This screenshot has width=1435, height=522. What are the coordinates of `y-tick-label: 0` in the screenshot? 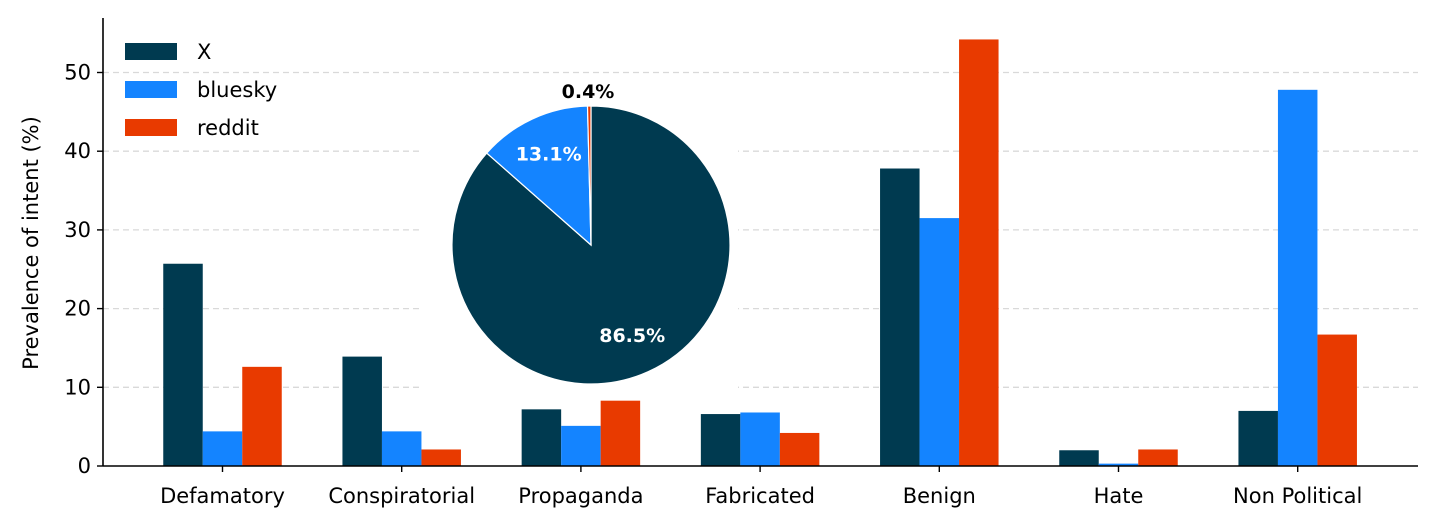 It's located at (84, 466).